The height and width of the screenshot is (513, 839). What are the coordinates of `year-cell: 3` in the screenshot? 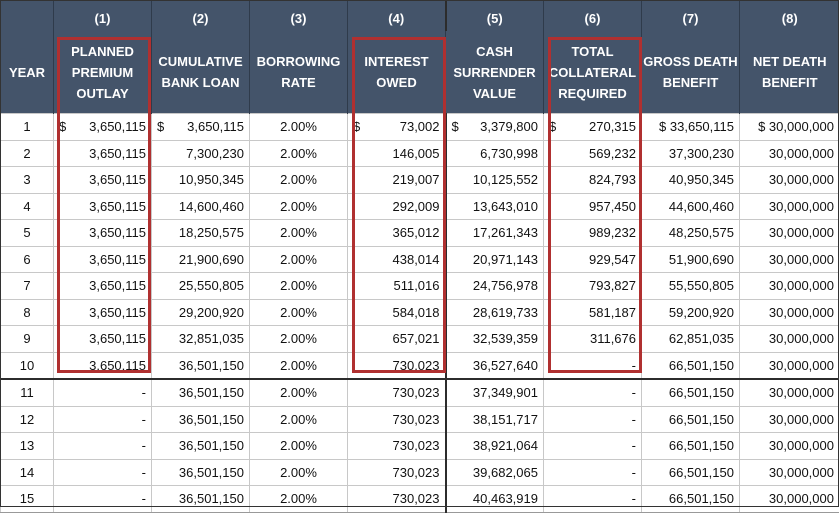 It's located at (27, 180).